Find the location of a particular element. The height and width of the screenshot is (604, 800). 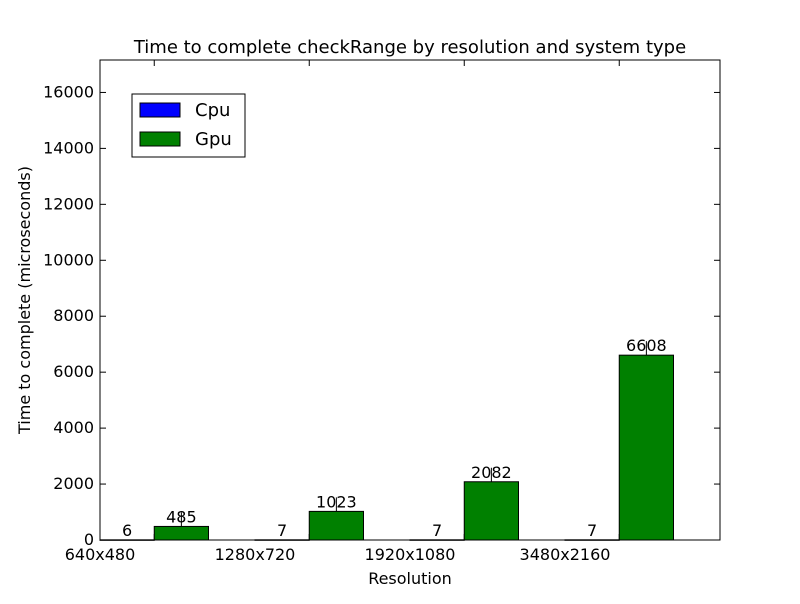

x-tick-label: 3480x2160 is located at coordinates (565, 554).